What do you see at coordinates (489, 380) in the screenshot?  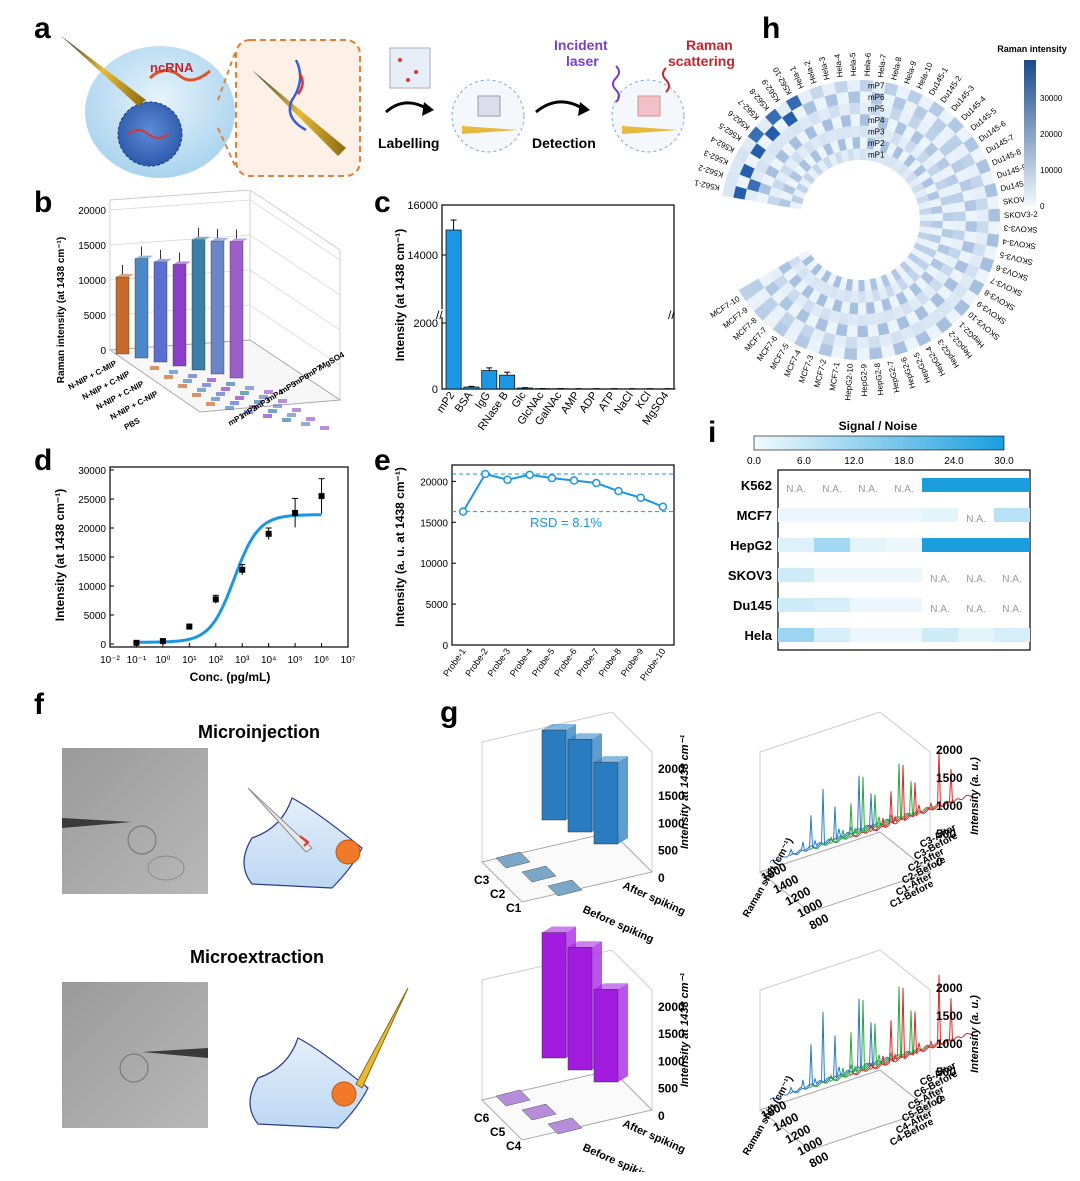 I see `c-bar` at bounding box center [489, 380].